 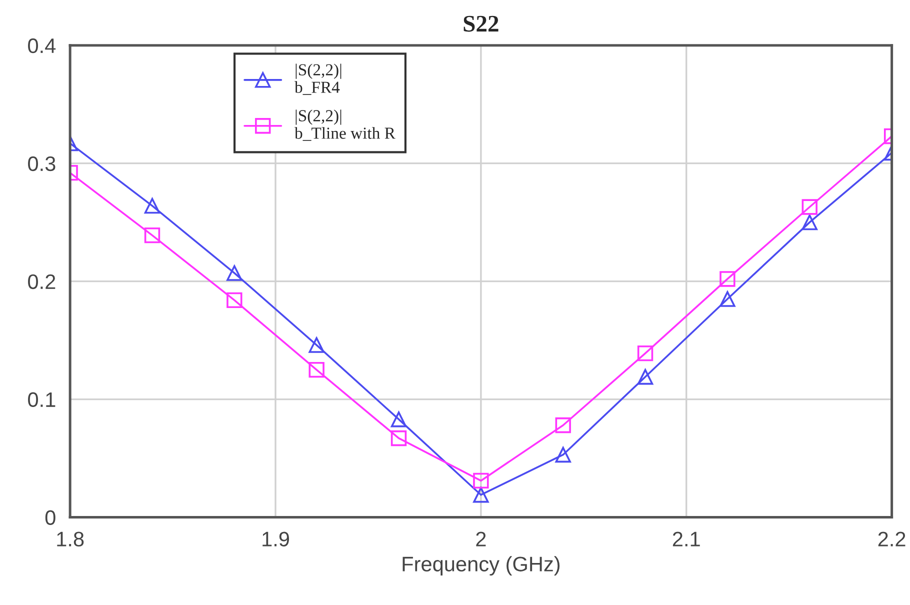 What do you see at coordinates (42, 164) in the screenshot?
I see `y-tick-label: 0.3` at bounding box center [42, 164].